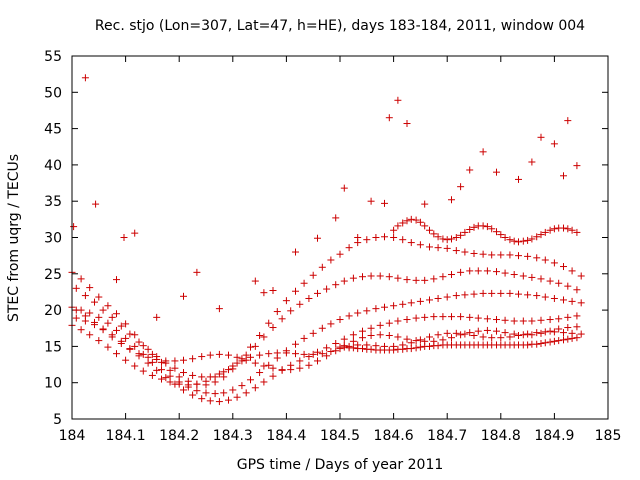 This screenshot has height=480, width=640. What do you see at coordinates (53, 202) in the screenshot?
I see `y-tick-label: 35` at bounding box center [53, 202].